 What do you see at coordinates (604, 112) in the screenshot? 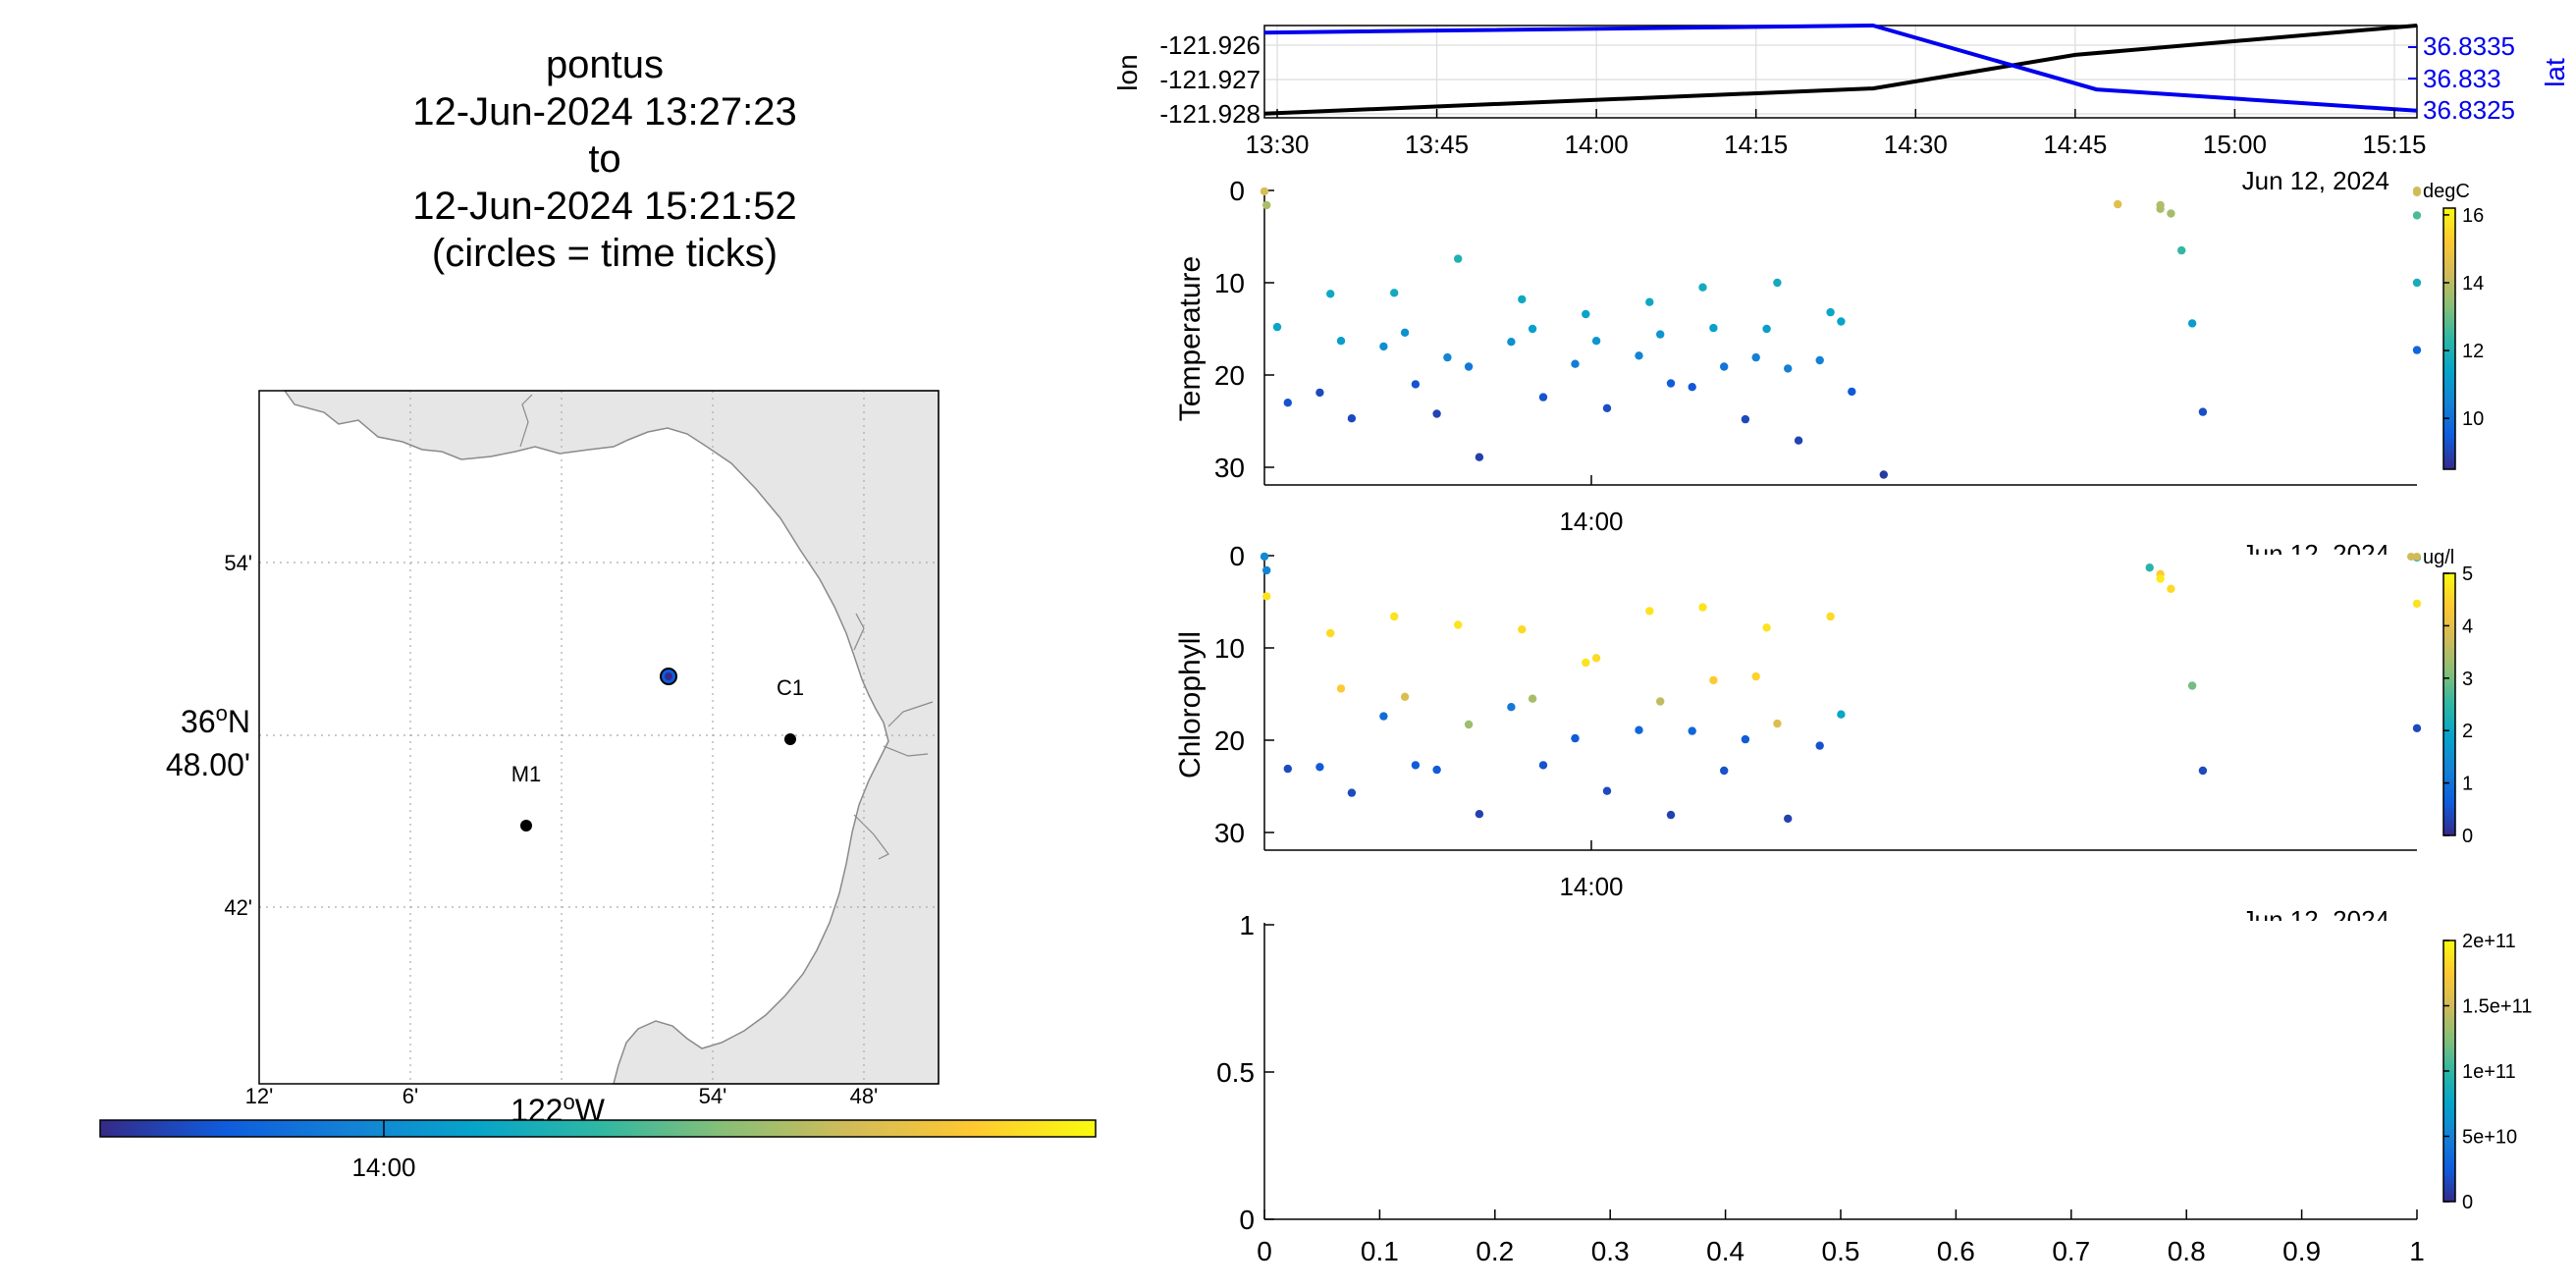
I see `title-line-2: 12-Jun-2024 13:27:23` at bounding box center [604, 112].